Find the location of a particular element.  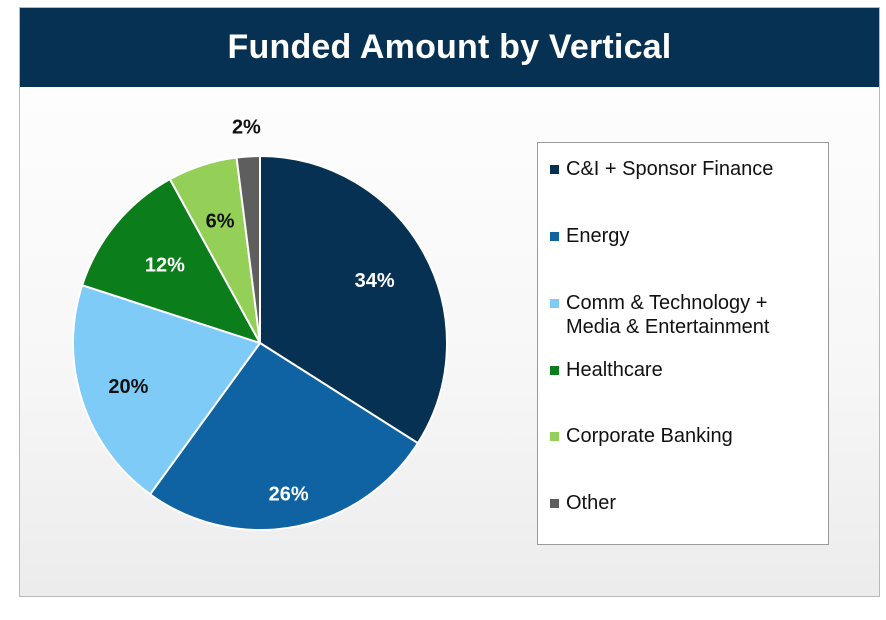

legend-item: Healthcare is located at coordinates (606, 370).